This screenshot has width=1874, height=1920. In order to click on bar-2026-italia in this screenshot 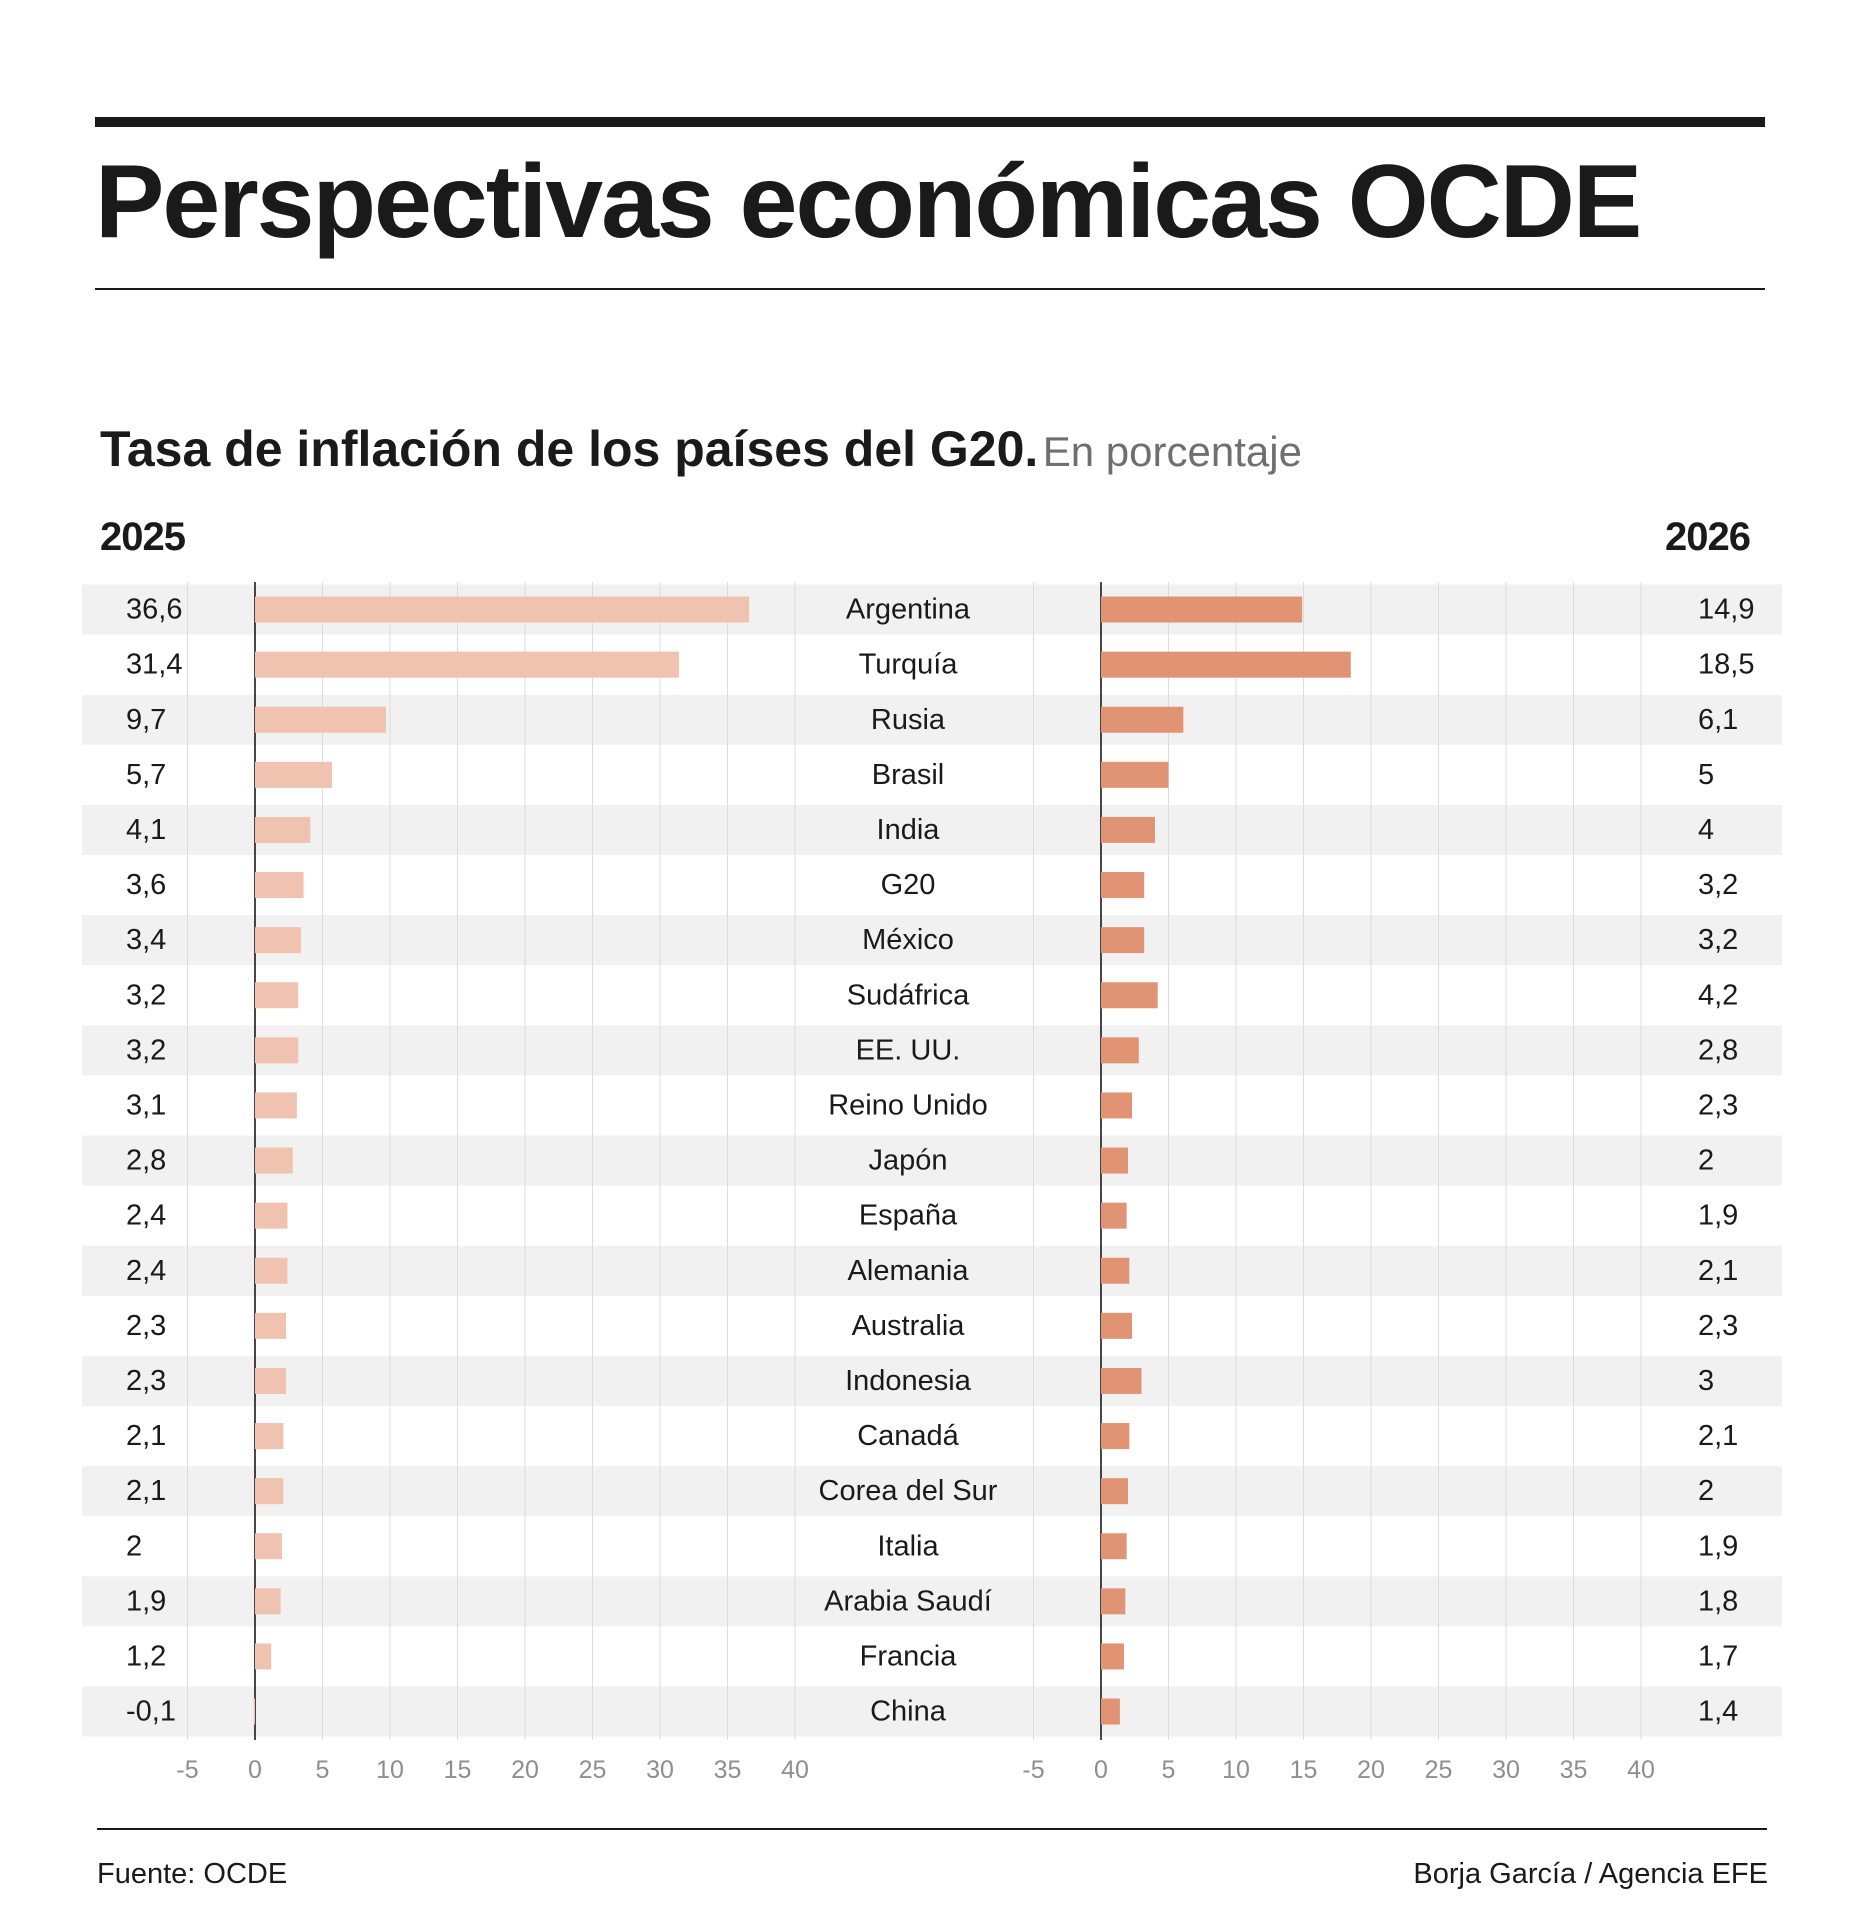, I will do `click(1114, 1546)`.